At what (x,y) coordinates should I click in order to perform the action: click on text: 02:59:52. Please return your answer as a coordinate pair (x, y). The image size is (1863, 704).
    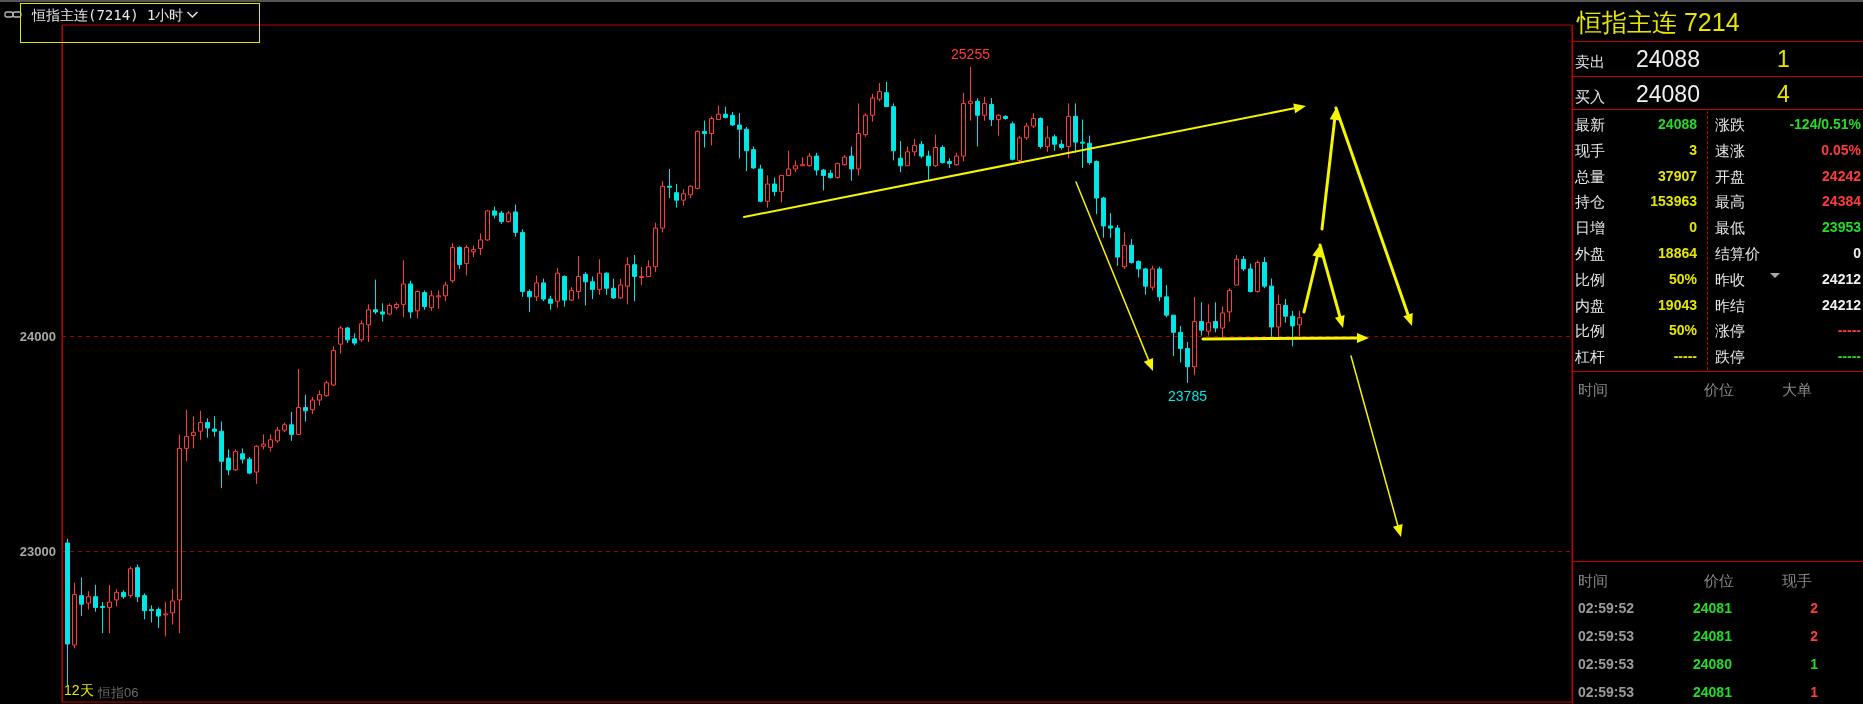
    Looking at the image, I should click on (1606, 608).